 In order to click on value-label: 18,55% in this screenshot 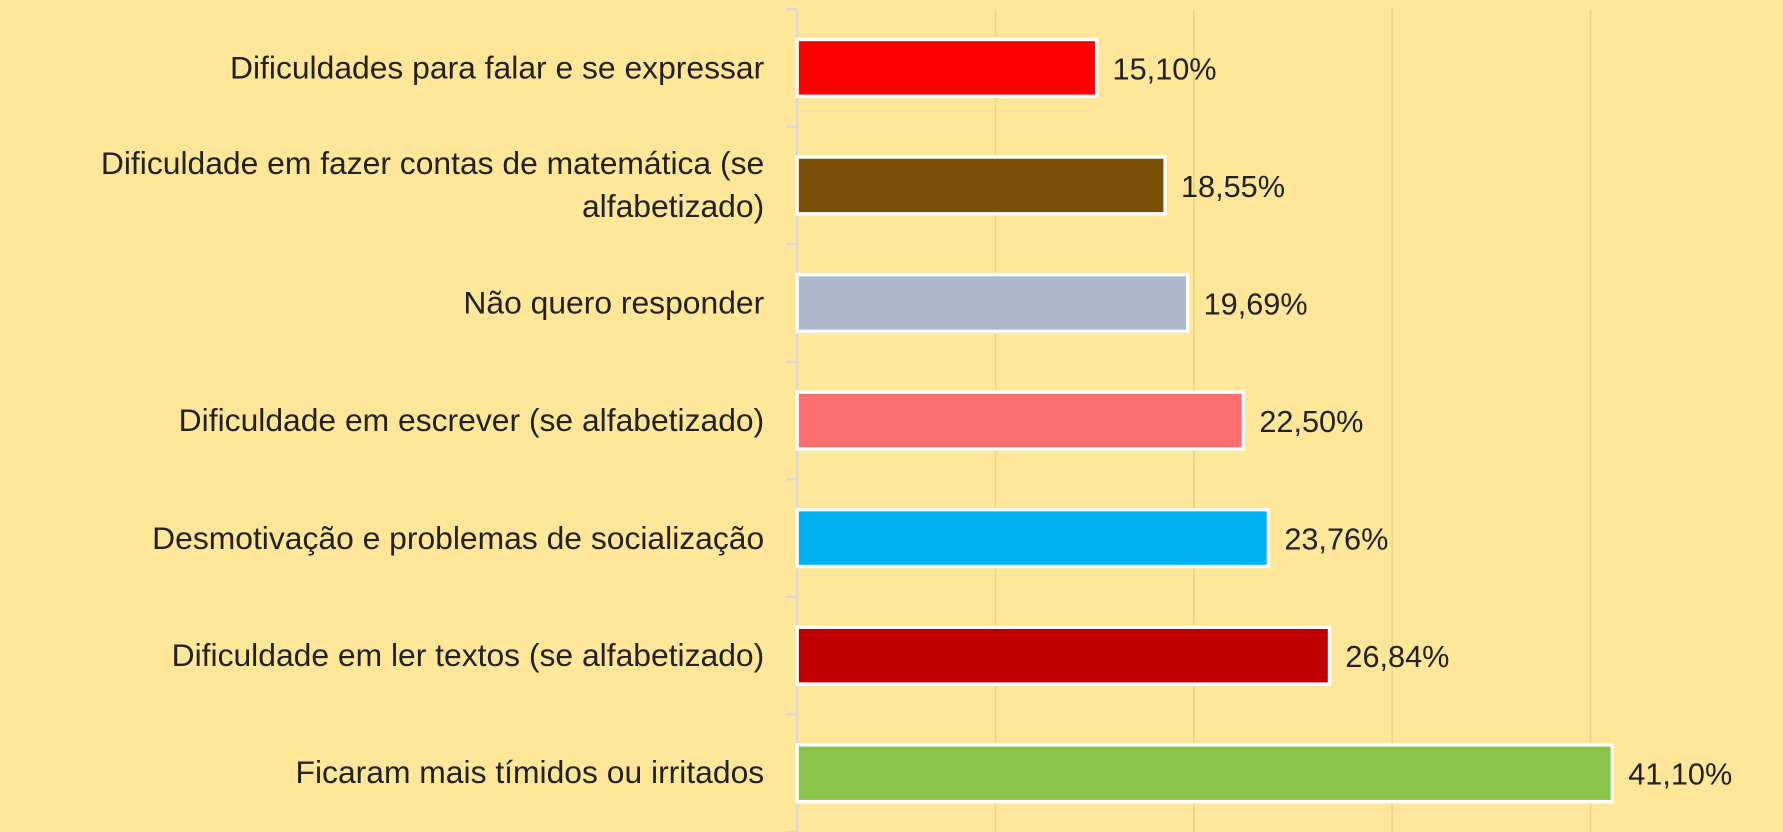, I will do `click(1233, 186)`.